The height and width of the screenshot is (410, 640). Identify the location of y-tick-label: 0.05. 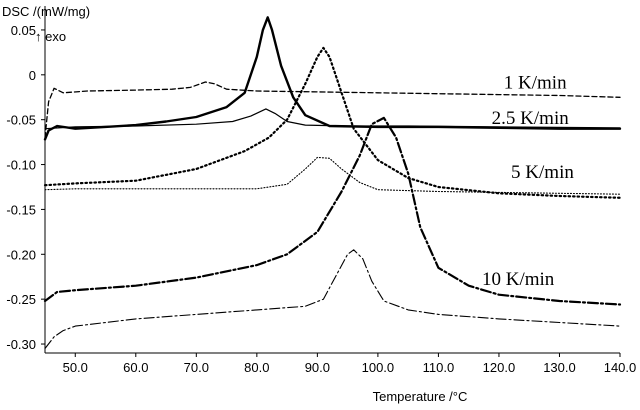
(23, 30).